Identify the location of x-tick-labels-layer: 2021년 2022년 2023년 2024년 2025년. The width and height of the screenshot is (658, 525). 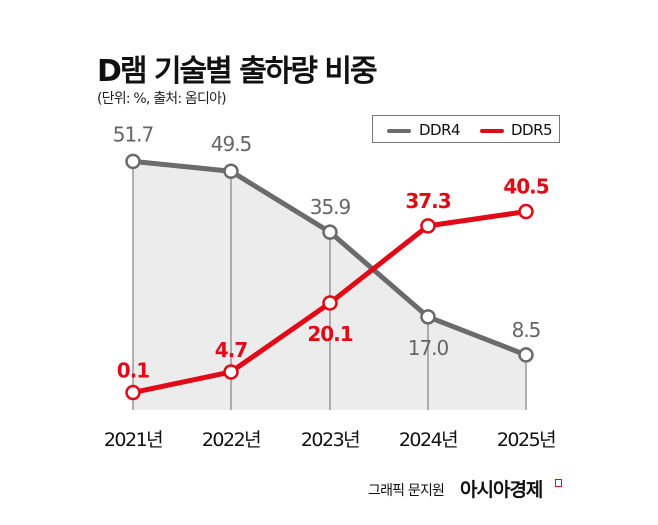
(330, 440).